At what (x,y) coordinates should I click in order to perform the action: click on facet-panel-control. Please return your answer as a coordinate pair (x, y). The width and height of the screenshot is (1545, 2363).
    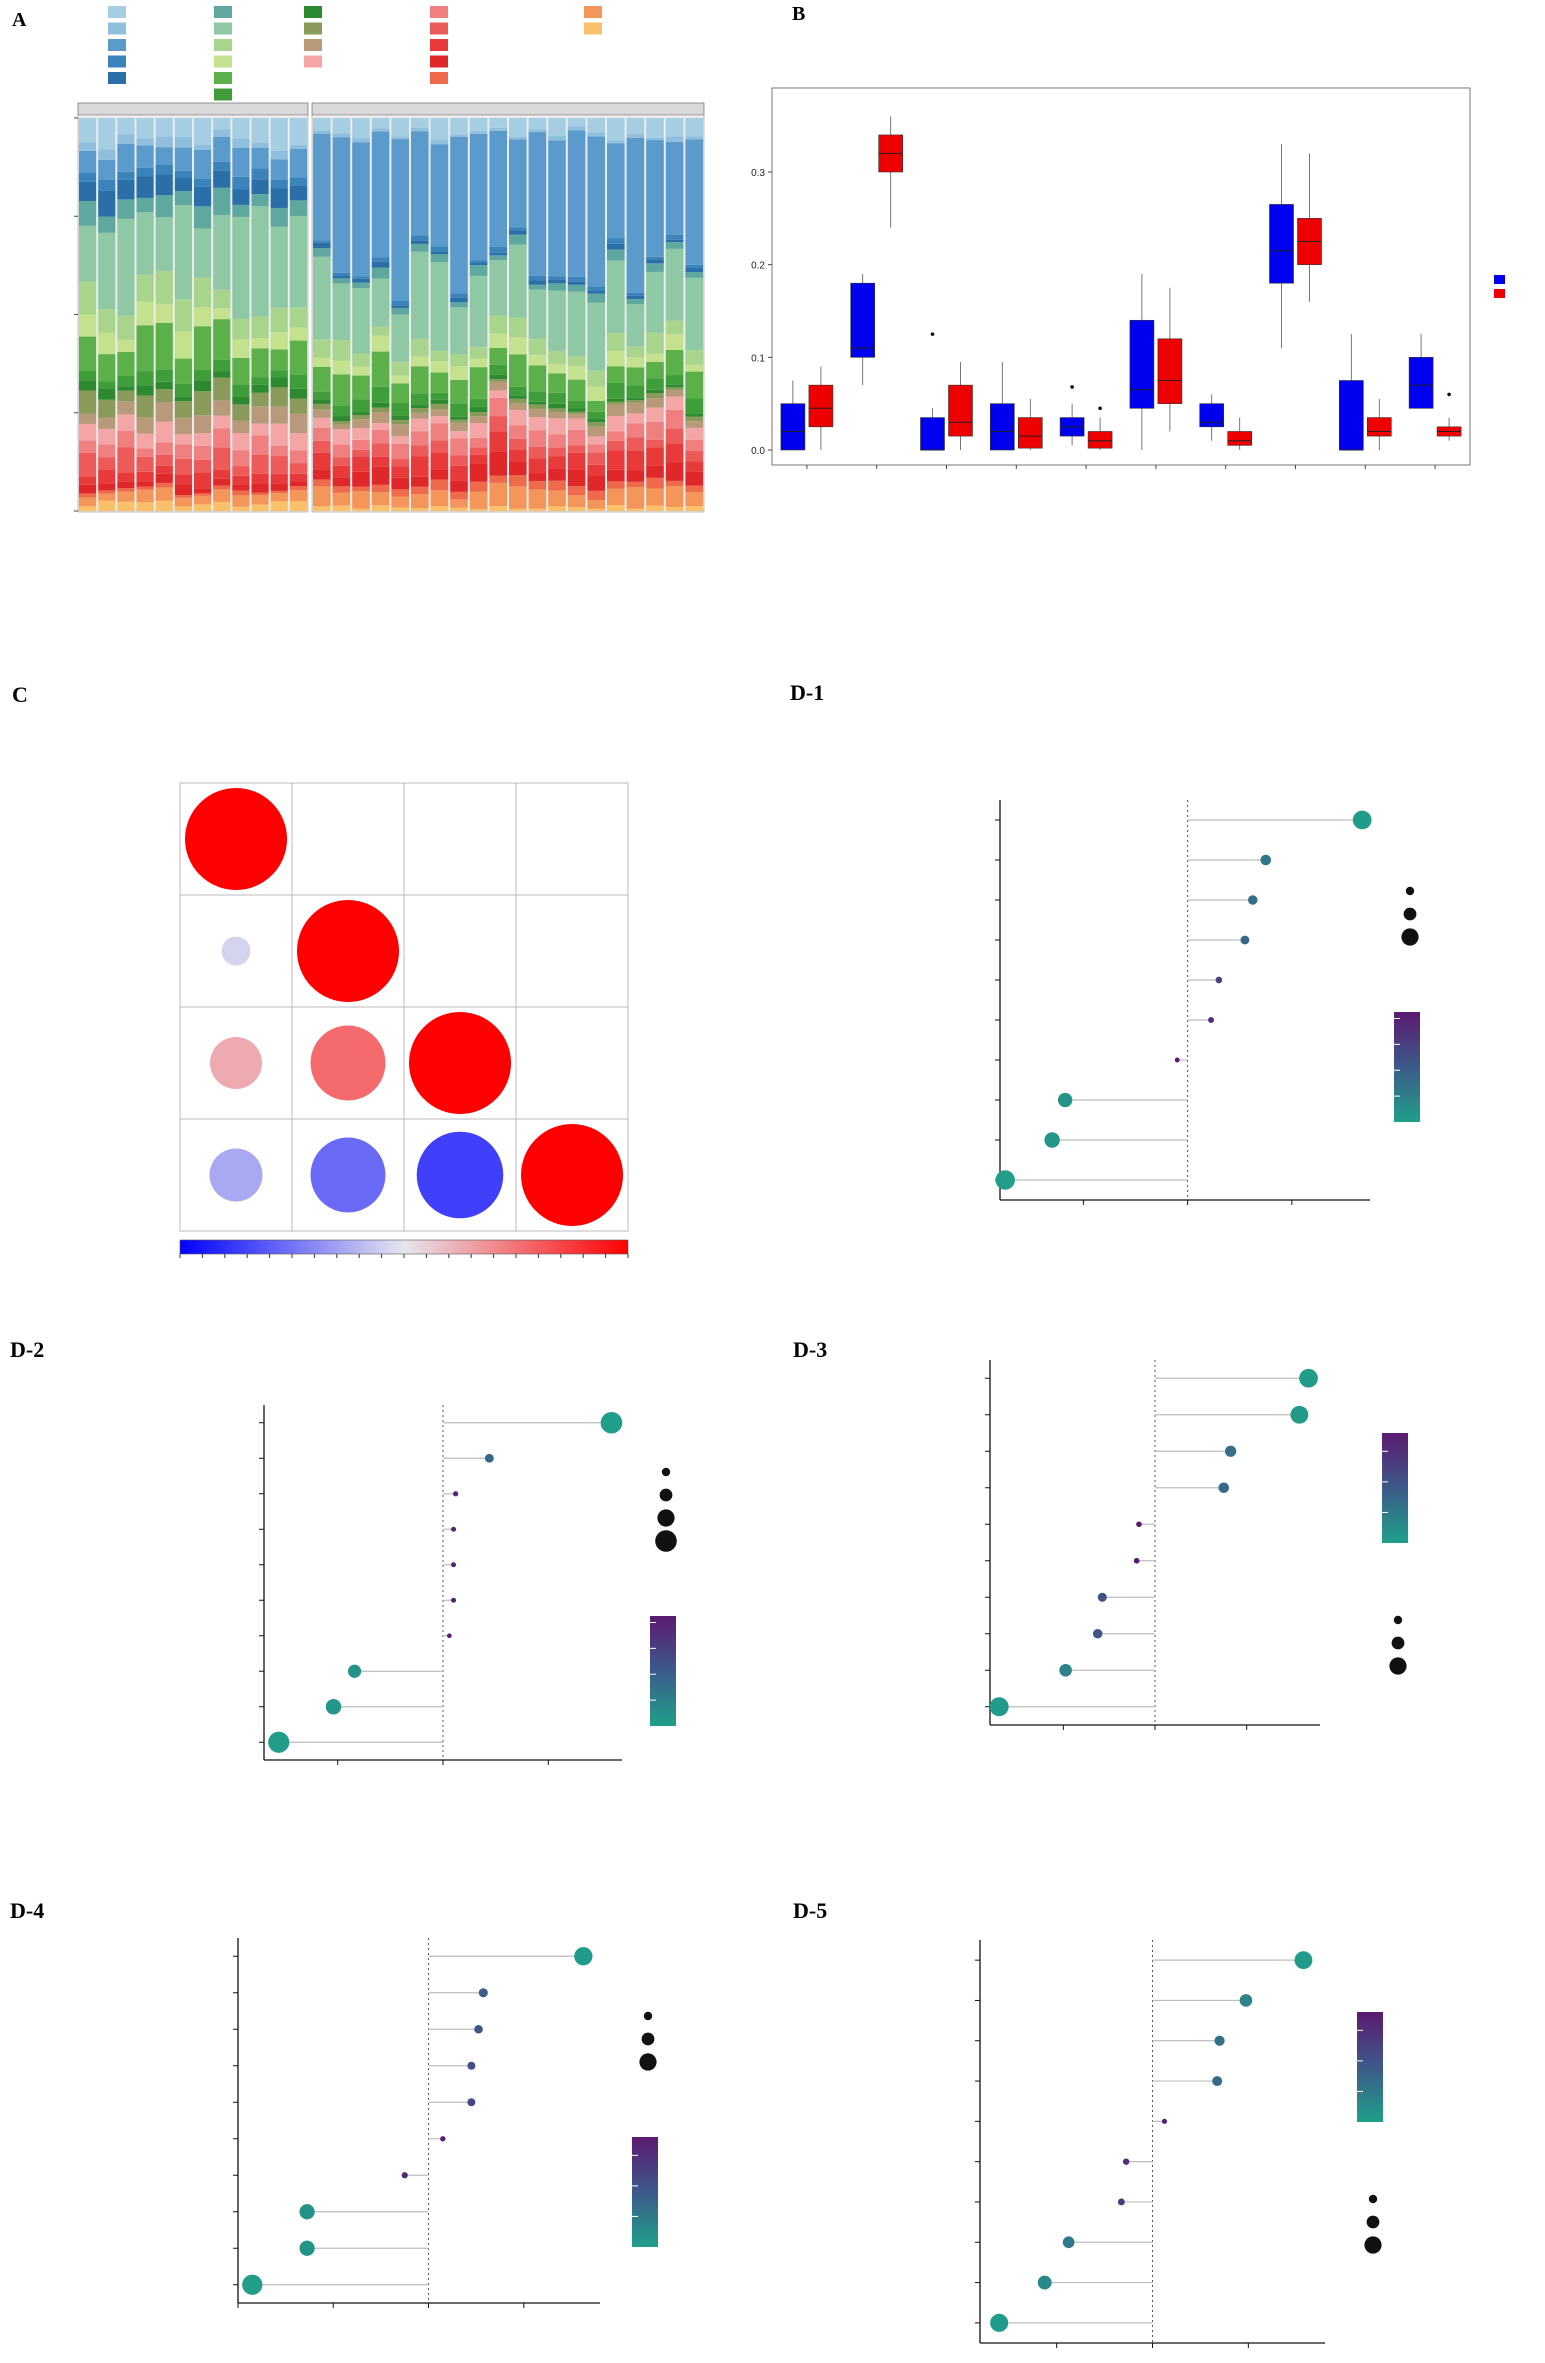
    Looking at the image, I should click on (193, 313).